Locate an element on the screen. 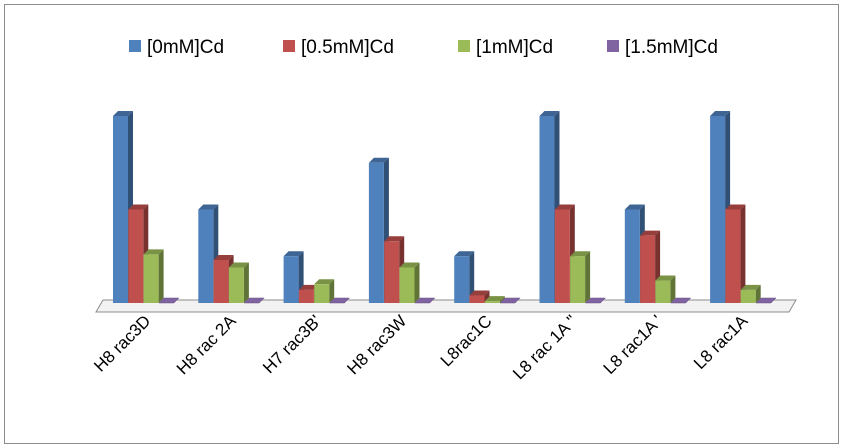  legend-item: [1mM]Cd is located at coordinates (505, 47).